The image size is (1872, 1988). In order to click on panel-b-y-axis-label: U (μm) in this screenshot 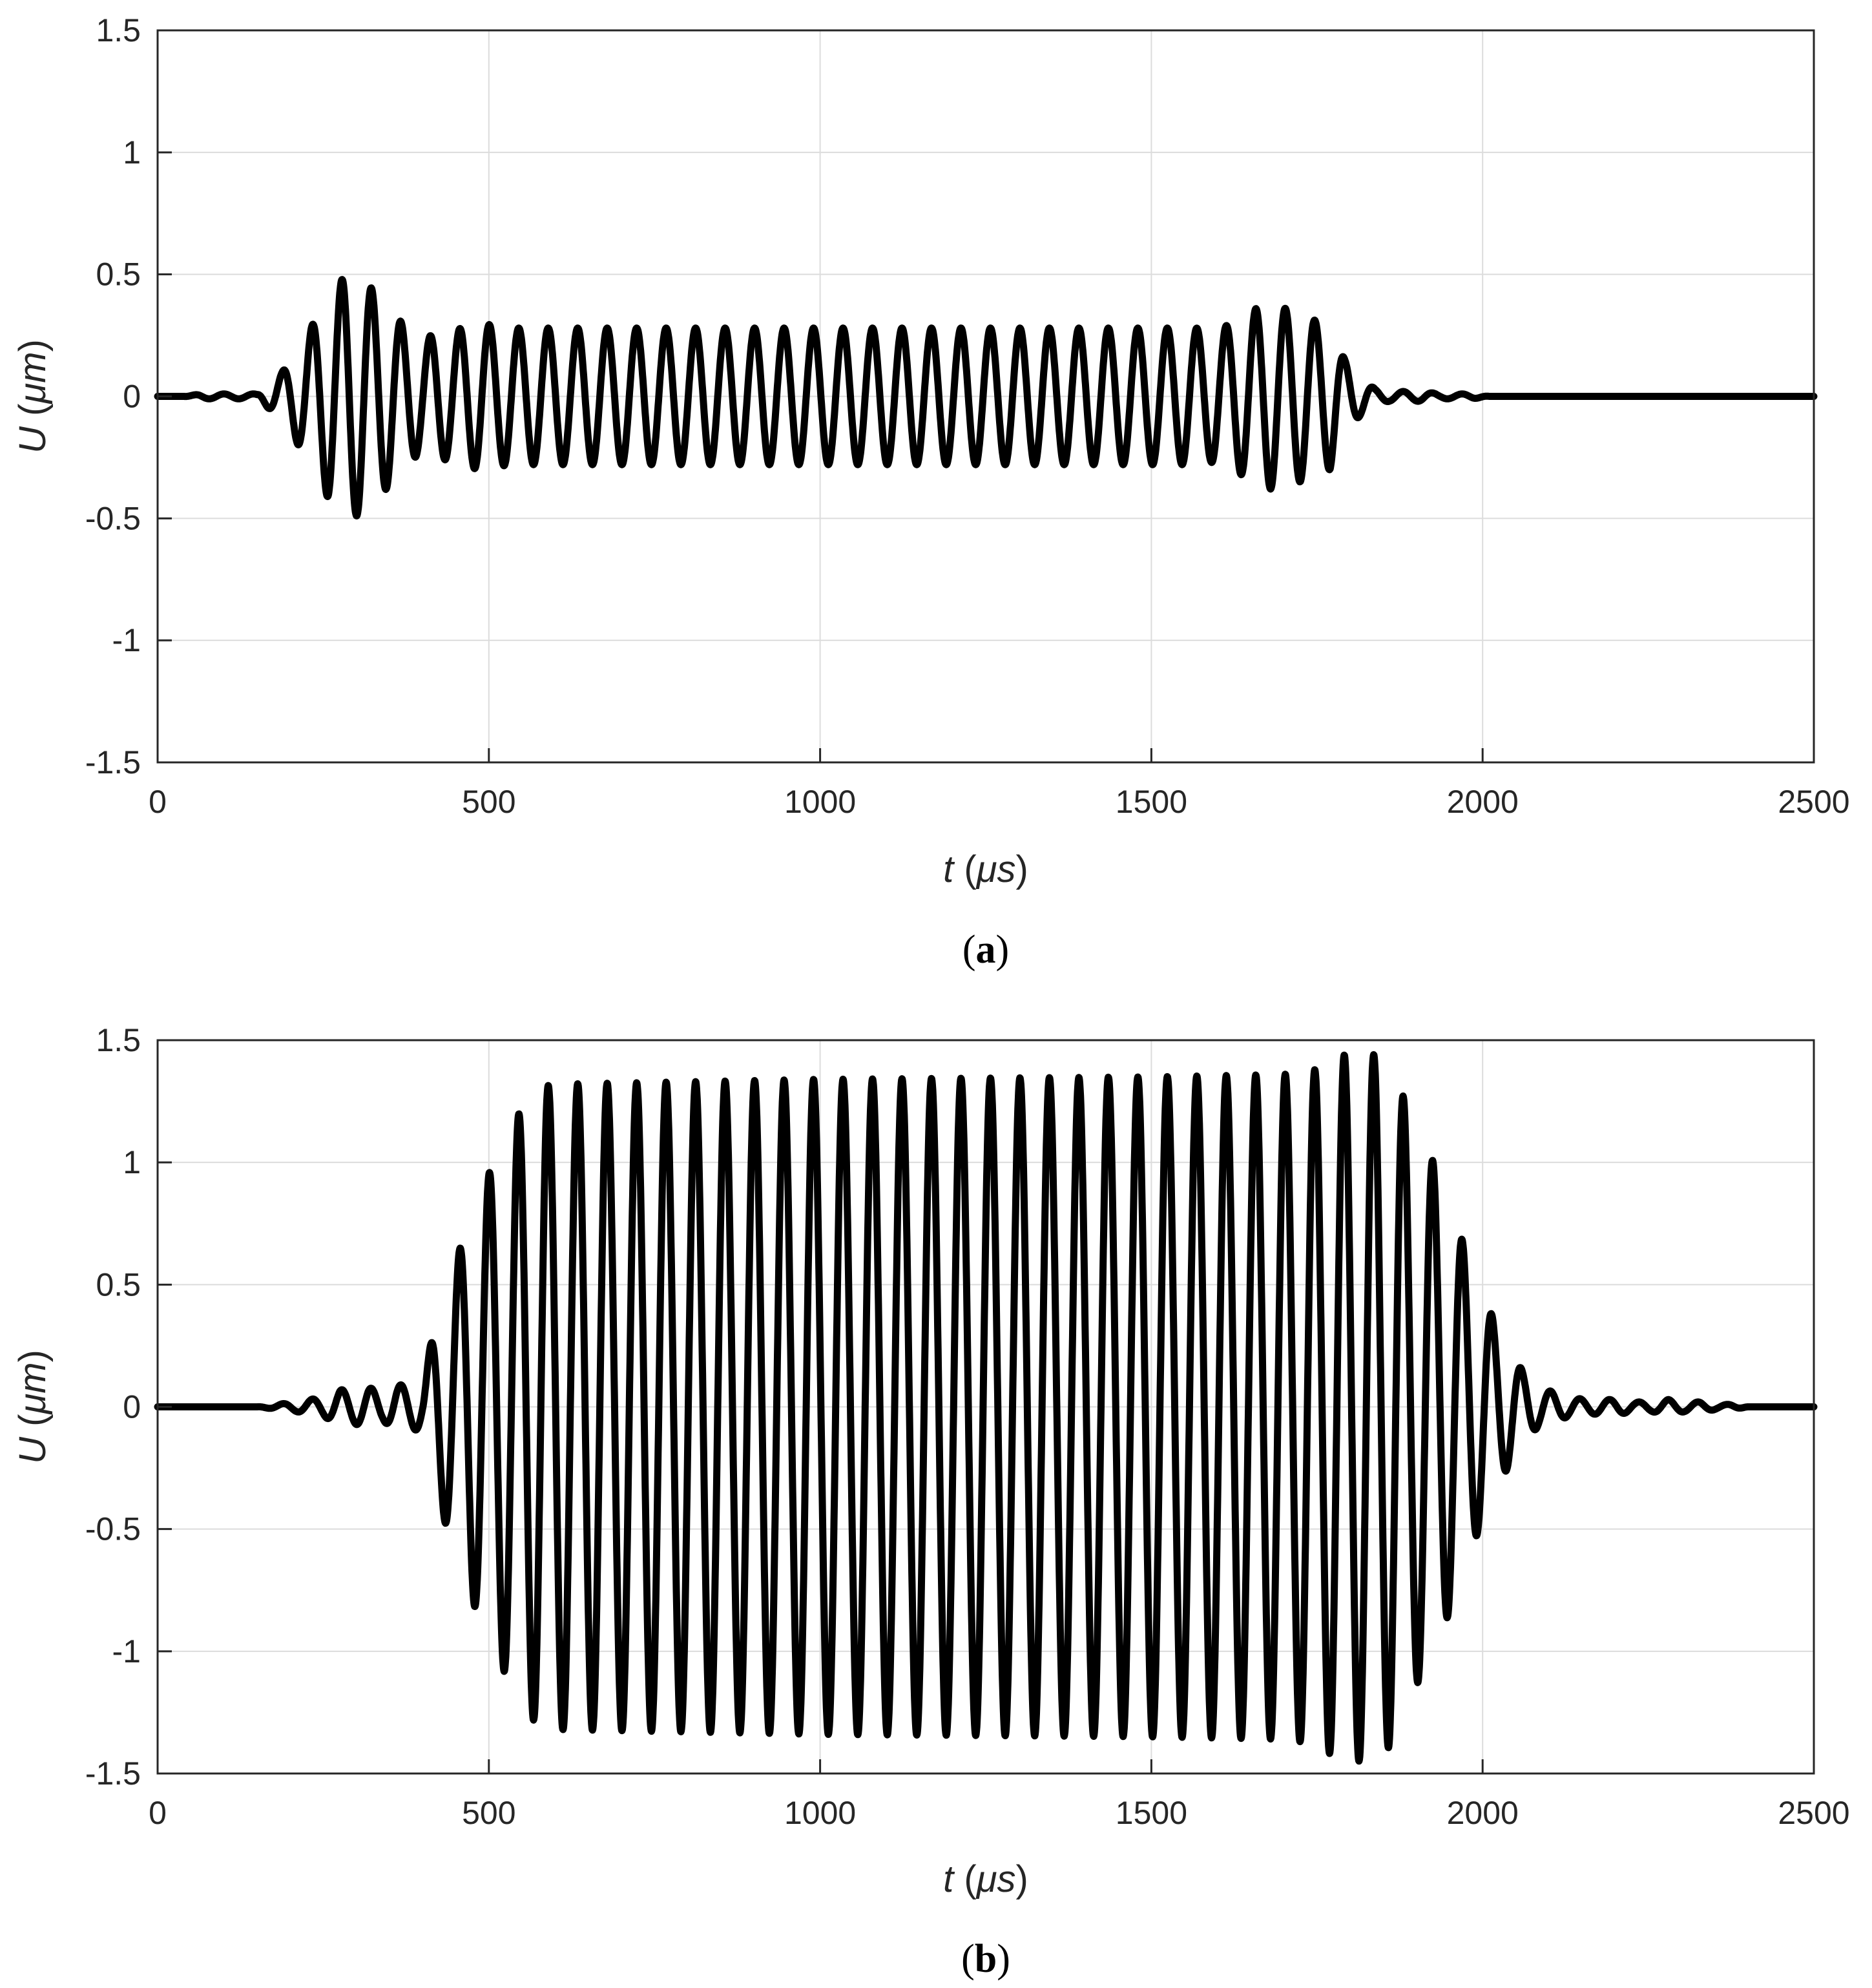, I will do `click(33, 1407)`.